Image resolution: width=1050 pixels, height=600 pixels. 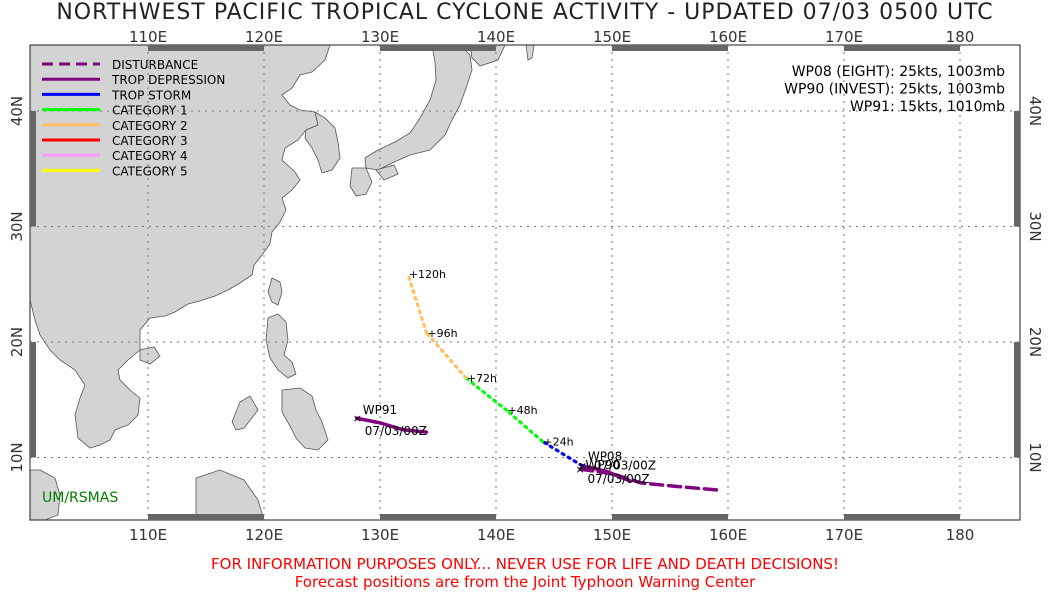 I want to click on storm-info-line: WP91: 15kts, 1010mb, so click(x=927, y=107).